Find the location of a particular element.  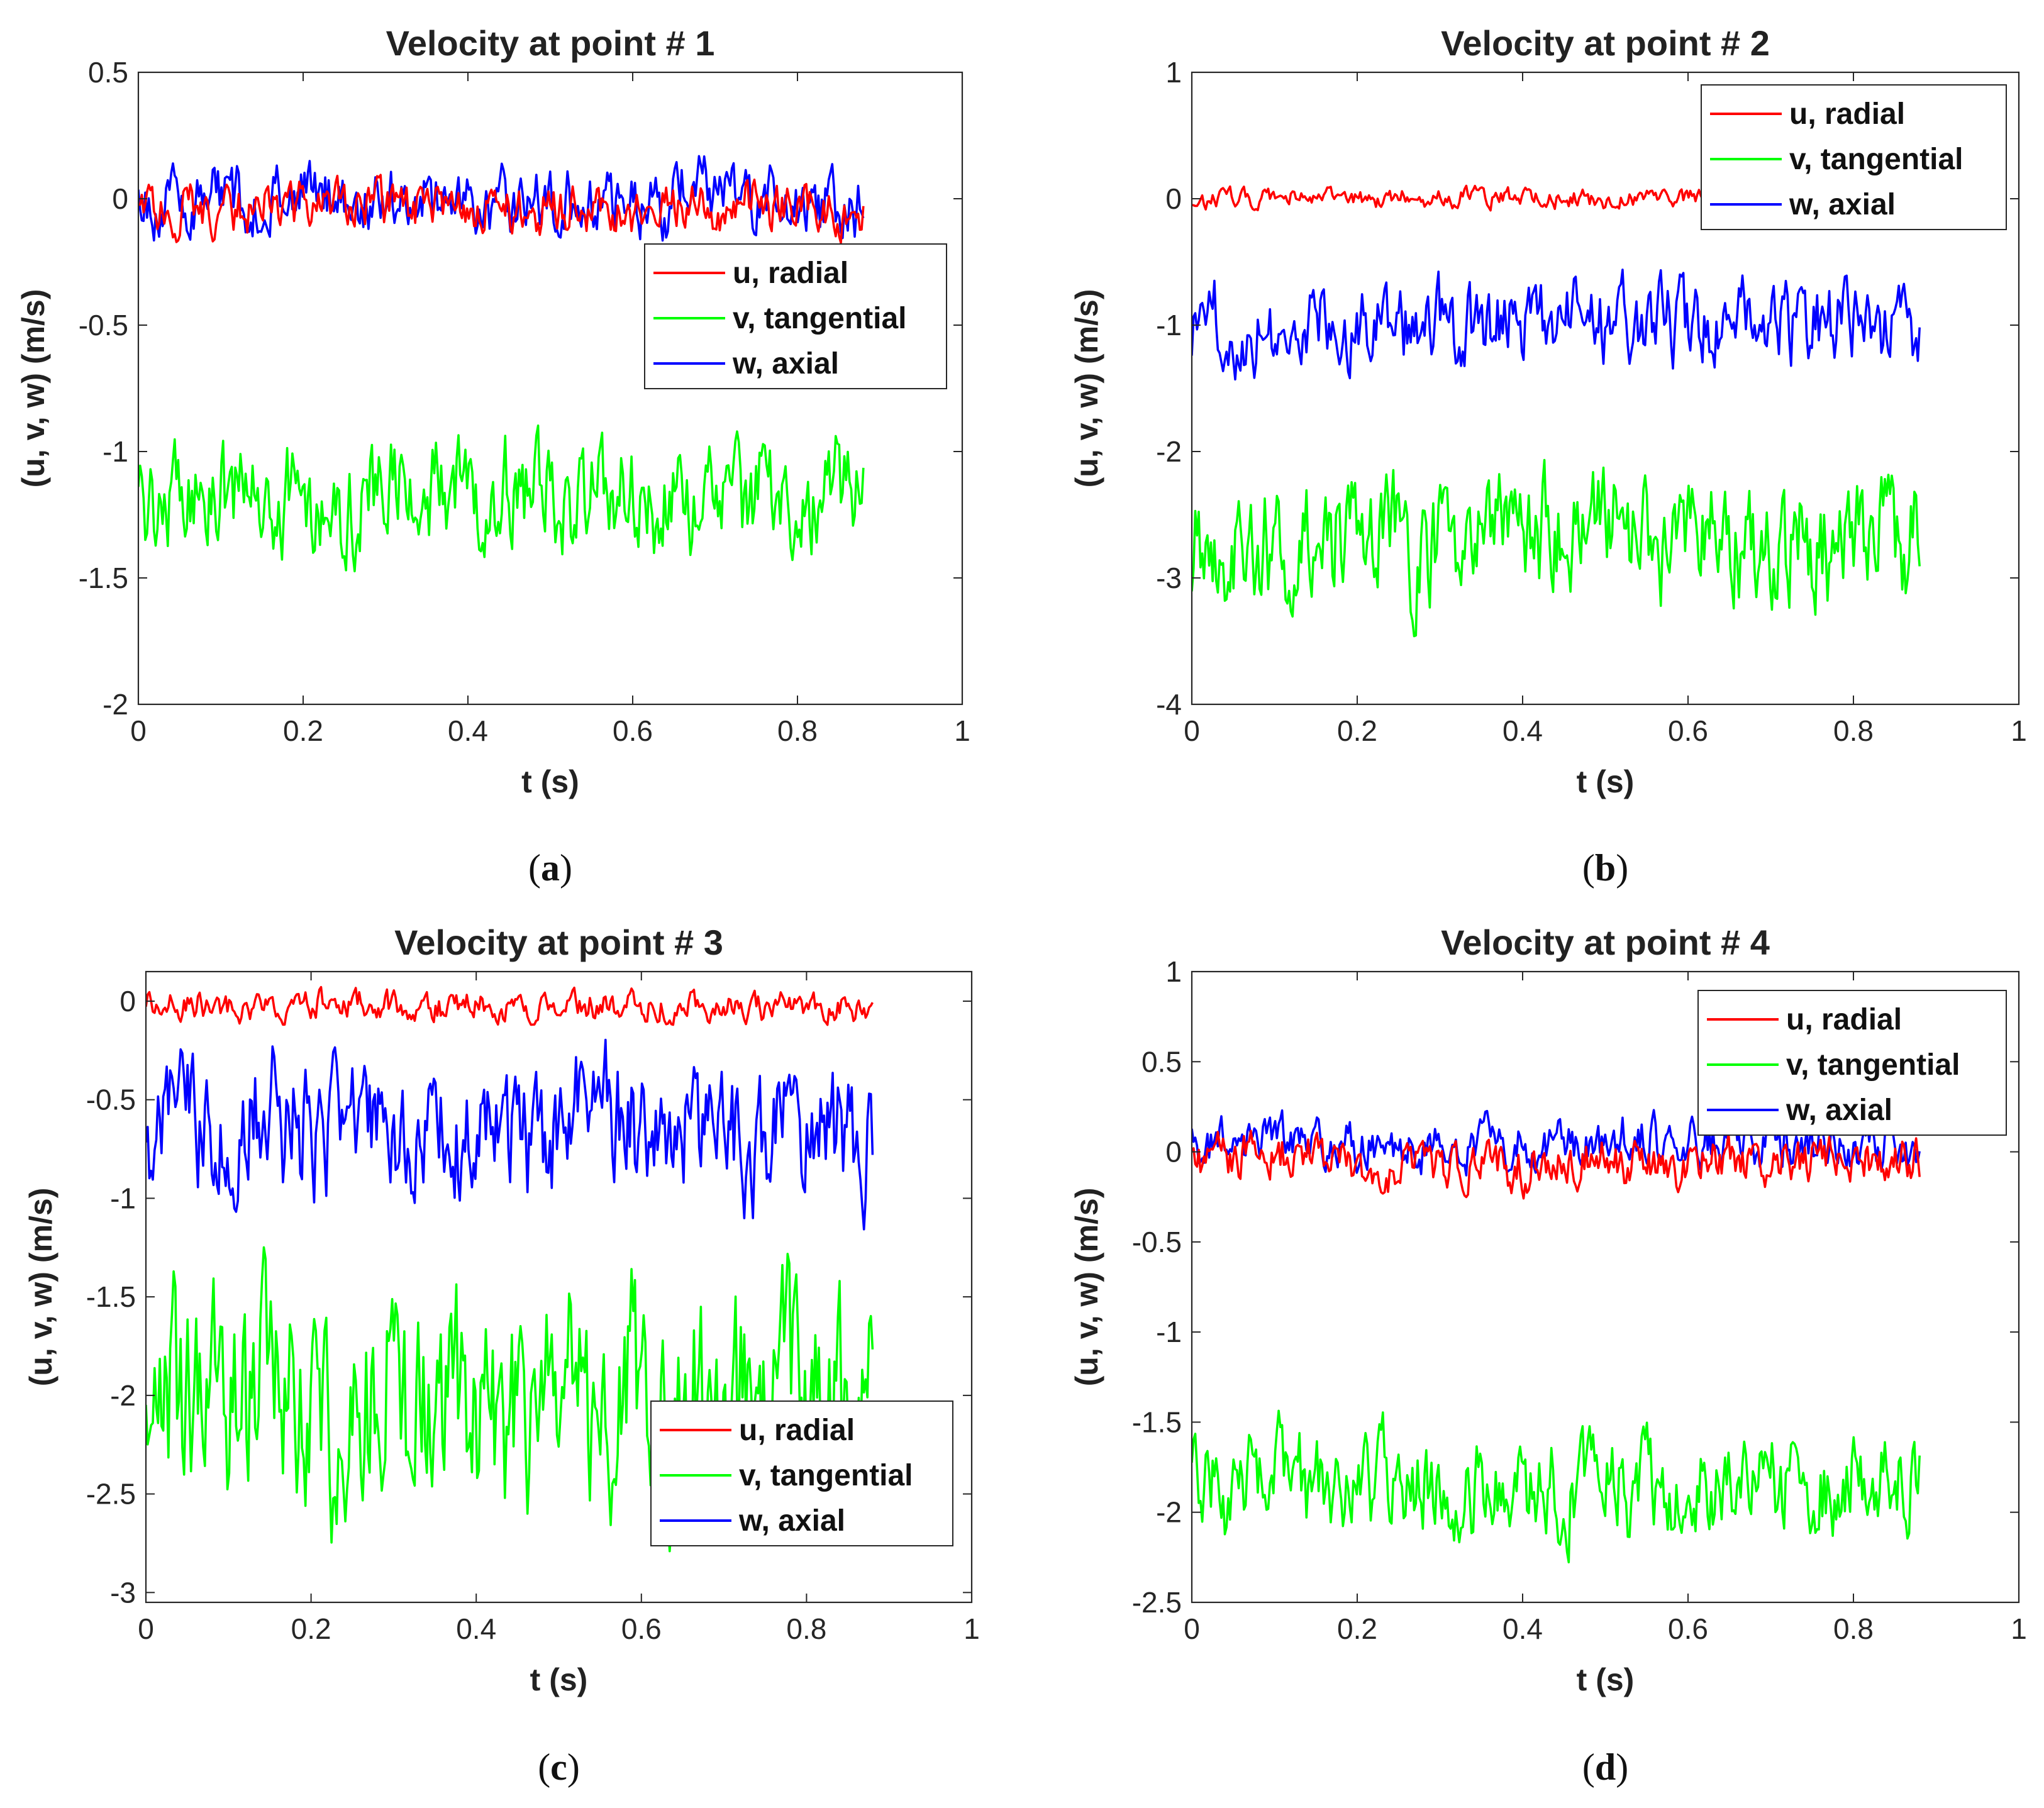

chart-title: Velocity at point # 2 is located at coordinates (1605, 43).